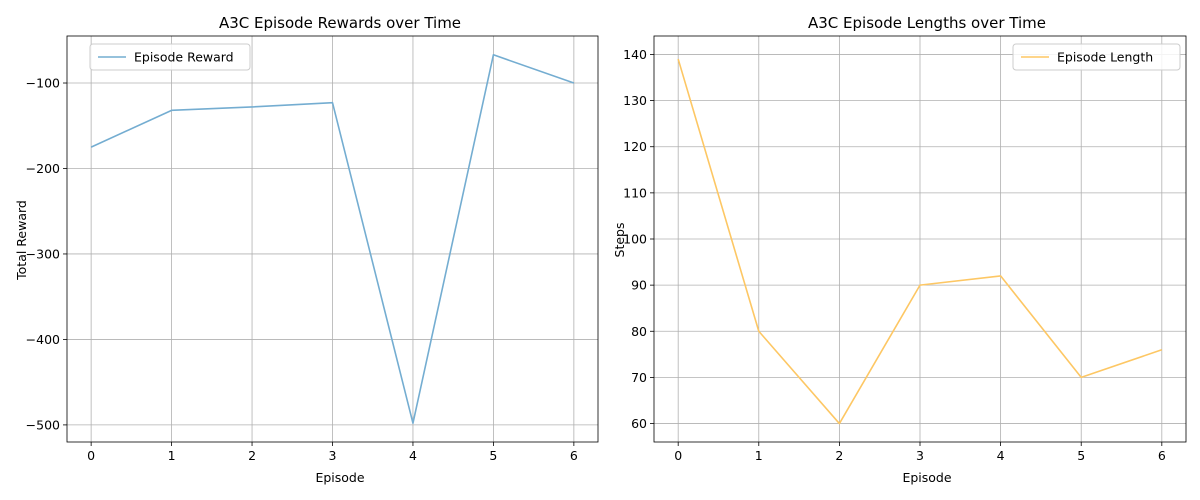 The width and height of the screenshot is (1200, 500). I want to click on rewards-x-tick-label: 0, so click(91, 455).